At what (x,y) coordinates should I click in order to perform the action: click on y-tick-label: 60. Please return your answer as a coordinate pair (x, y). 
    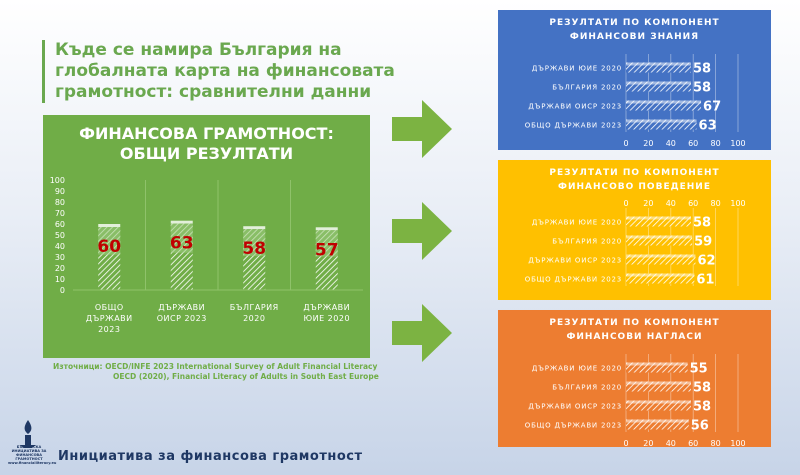
    Looking at the image, I should click on (60, 224).